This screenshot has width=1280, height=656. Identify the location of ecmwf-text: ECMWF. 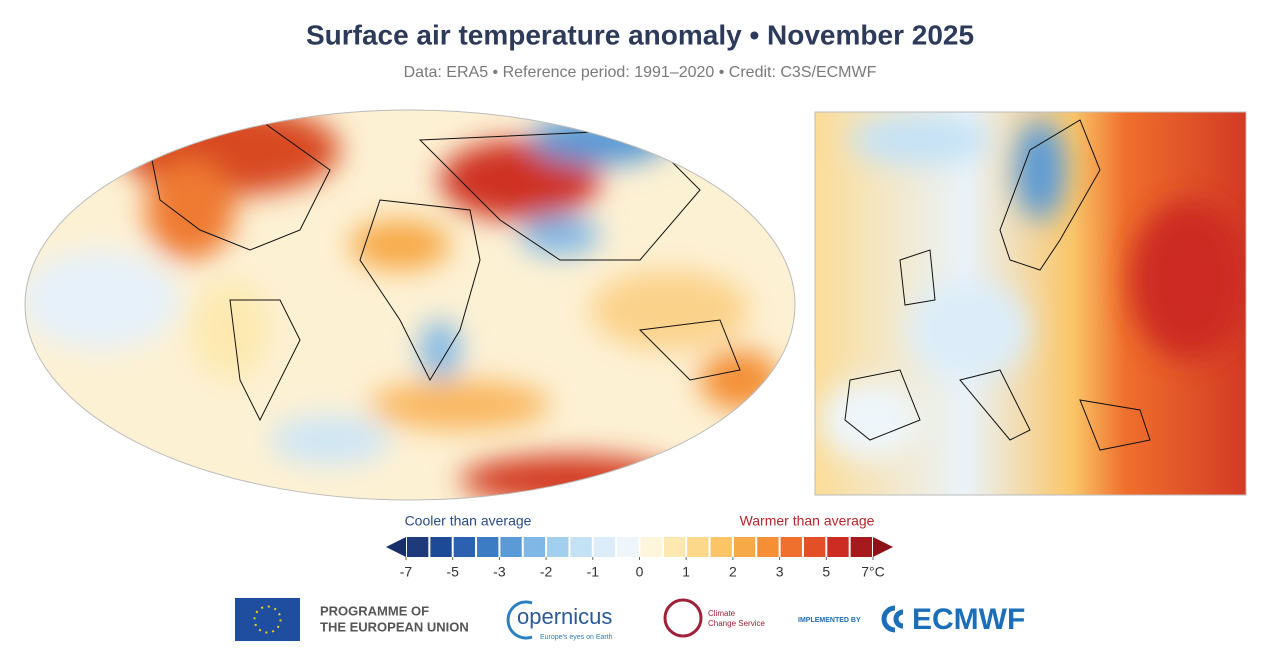
(968, 619).